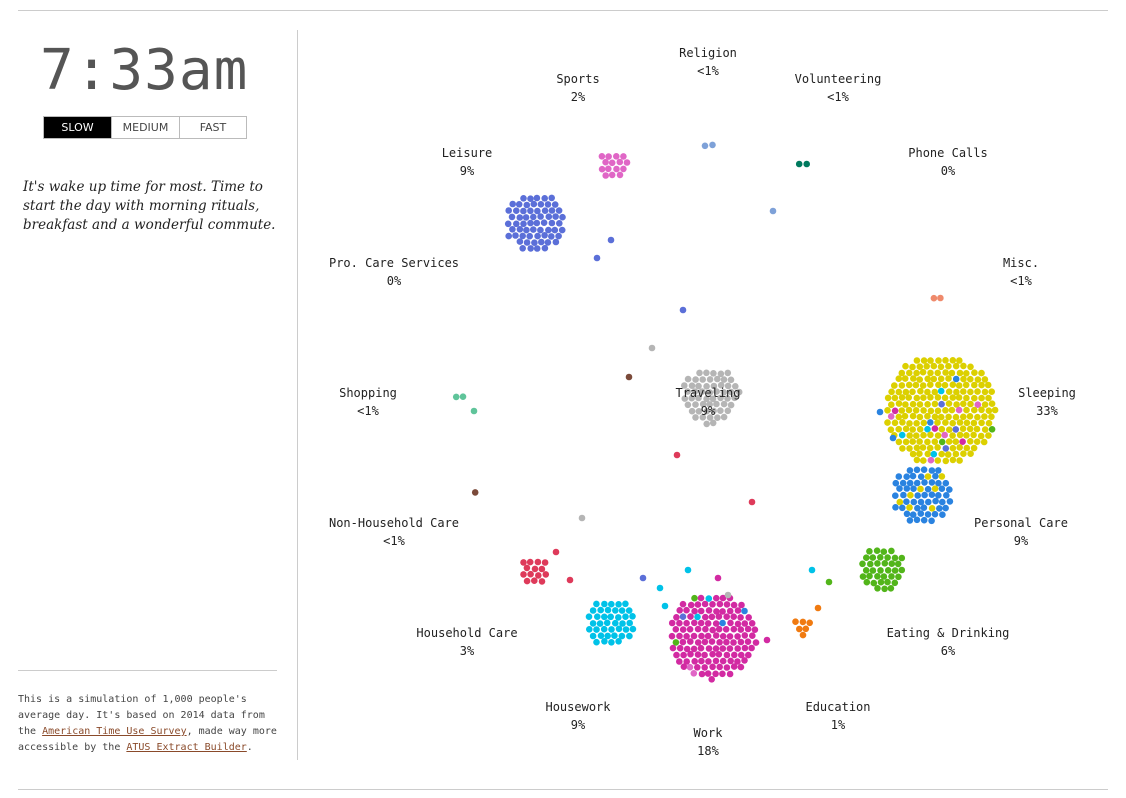  What do you see at coordinates (114, 731) in the screenshot?
I see `atus-link: American Time Use Survey` at bounding box center [114, 731].